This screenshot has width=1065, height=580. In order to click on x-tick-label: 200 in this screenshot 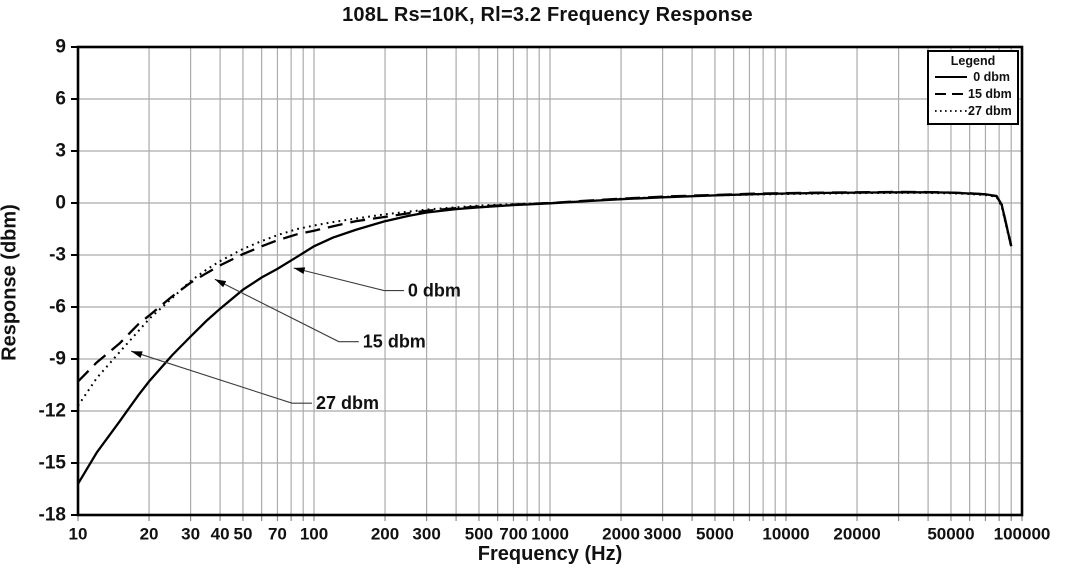, I will do `click(385, 534)`.